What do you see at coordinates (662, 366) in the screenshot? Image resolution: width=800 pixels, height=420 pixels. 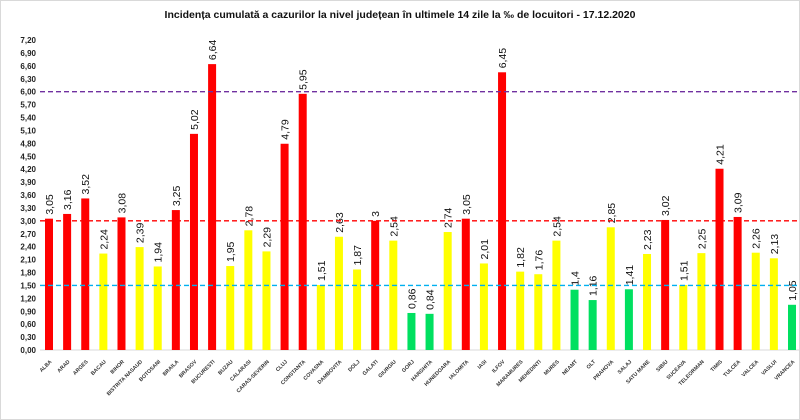 I see `x-tick-label: SIBIU` at bounding box center [662, 366].